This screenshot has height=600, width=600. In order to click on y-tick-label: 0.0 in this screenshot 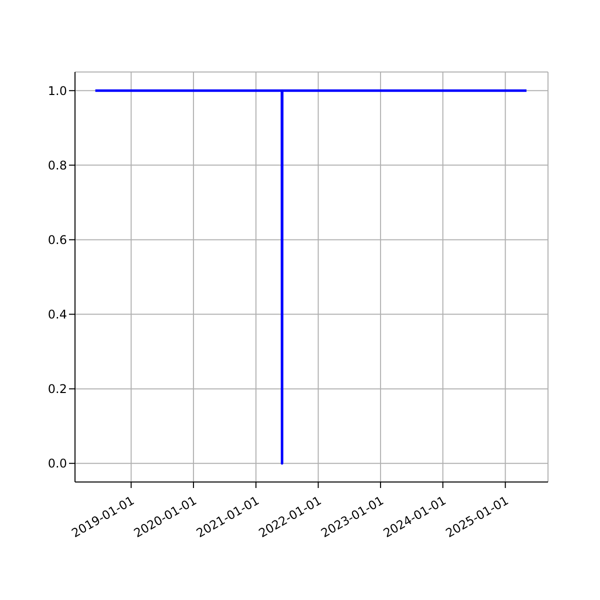, I will do `click(57, 463)`.